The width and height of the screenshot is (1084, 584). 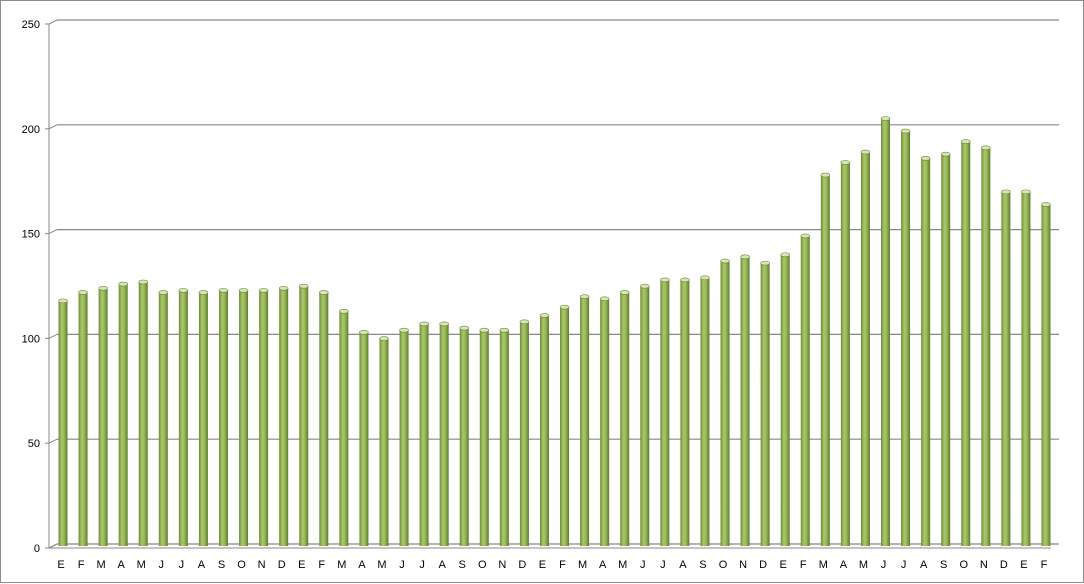 What do you see at coordinates (34, 444) in the screenshot?
I see `y-tick-label: 50` at bounding box center [34, 444].